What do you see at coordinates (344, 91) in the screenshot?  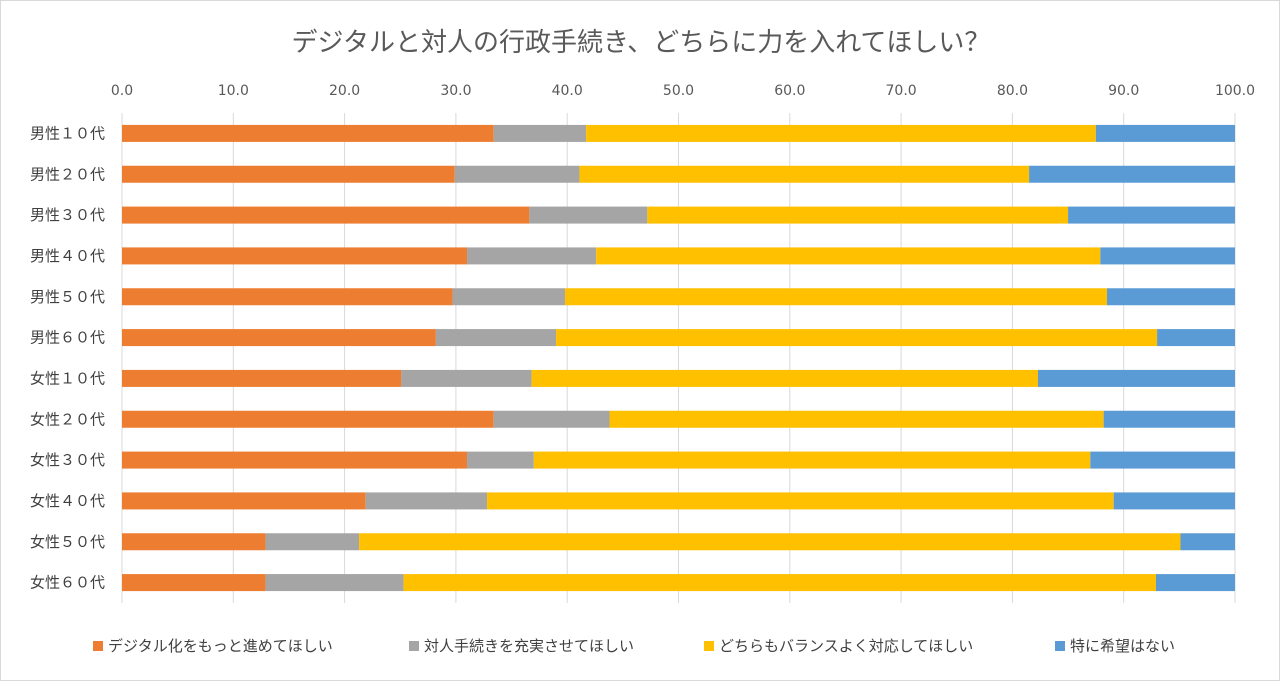 I see `x-tick-label: 20.0` at bounding box center [344, 91].